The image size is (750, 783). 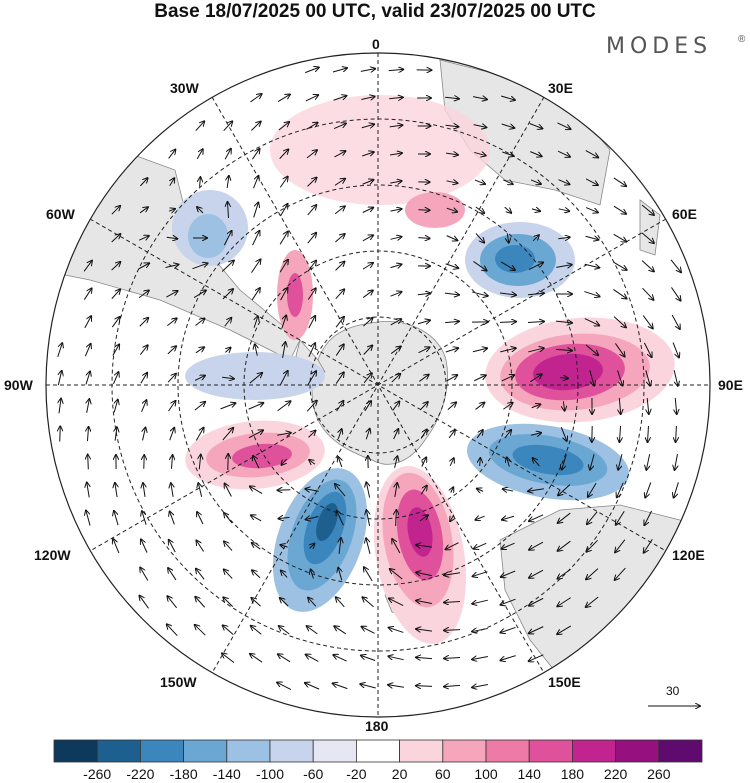 What do you see at coordinates (97, 774) in the screenshot?
I see `colorbar-tick-label: -260` at bounding box center [97, 774].